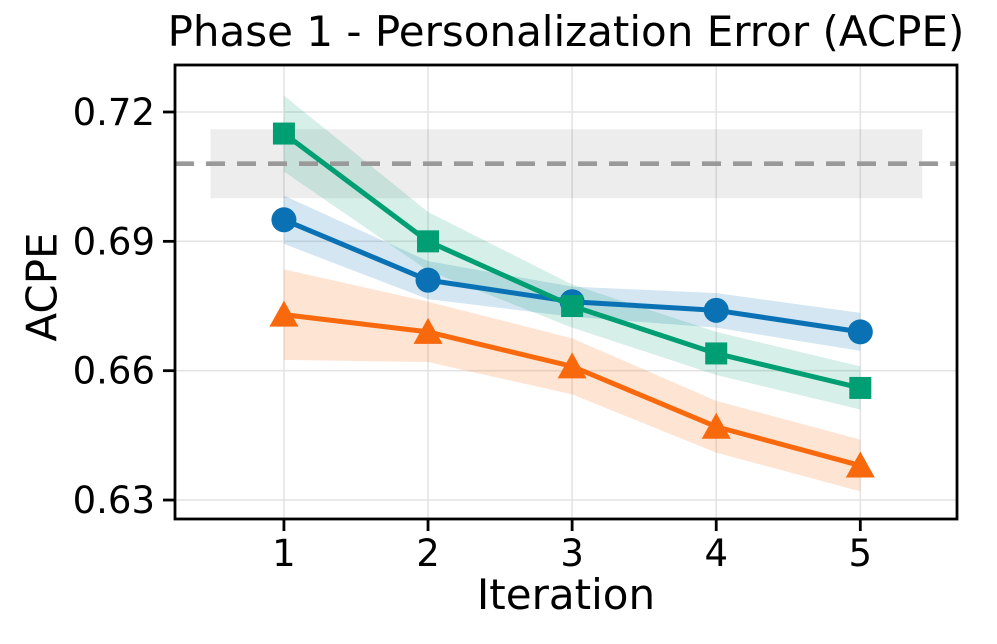 The image size is (997, 644). I want to click on x-tick-label: 1, so click(284, 553).